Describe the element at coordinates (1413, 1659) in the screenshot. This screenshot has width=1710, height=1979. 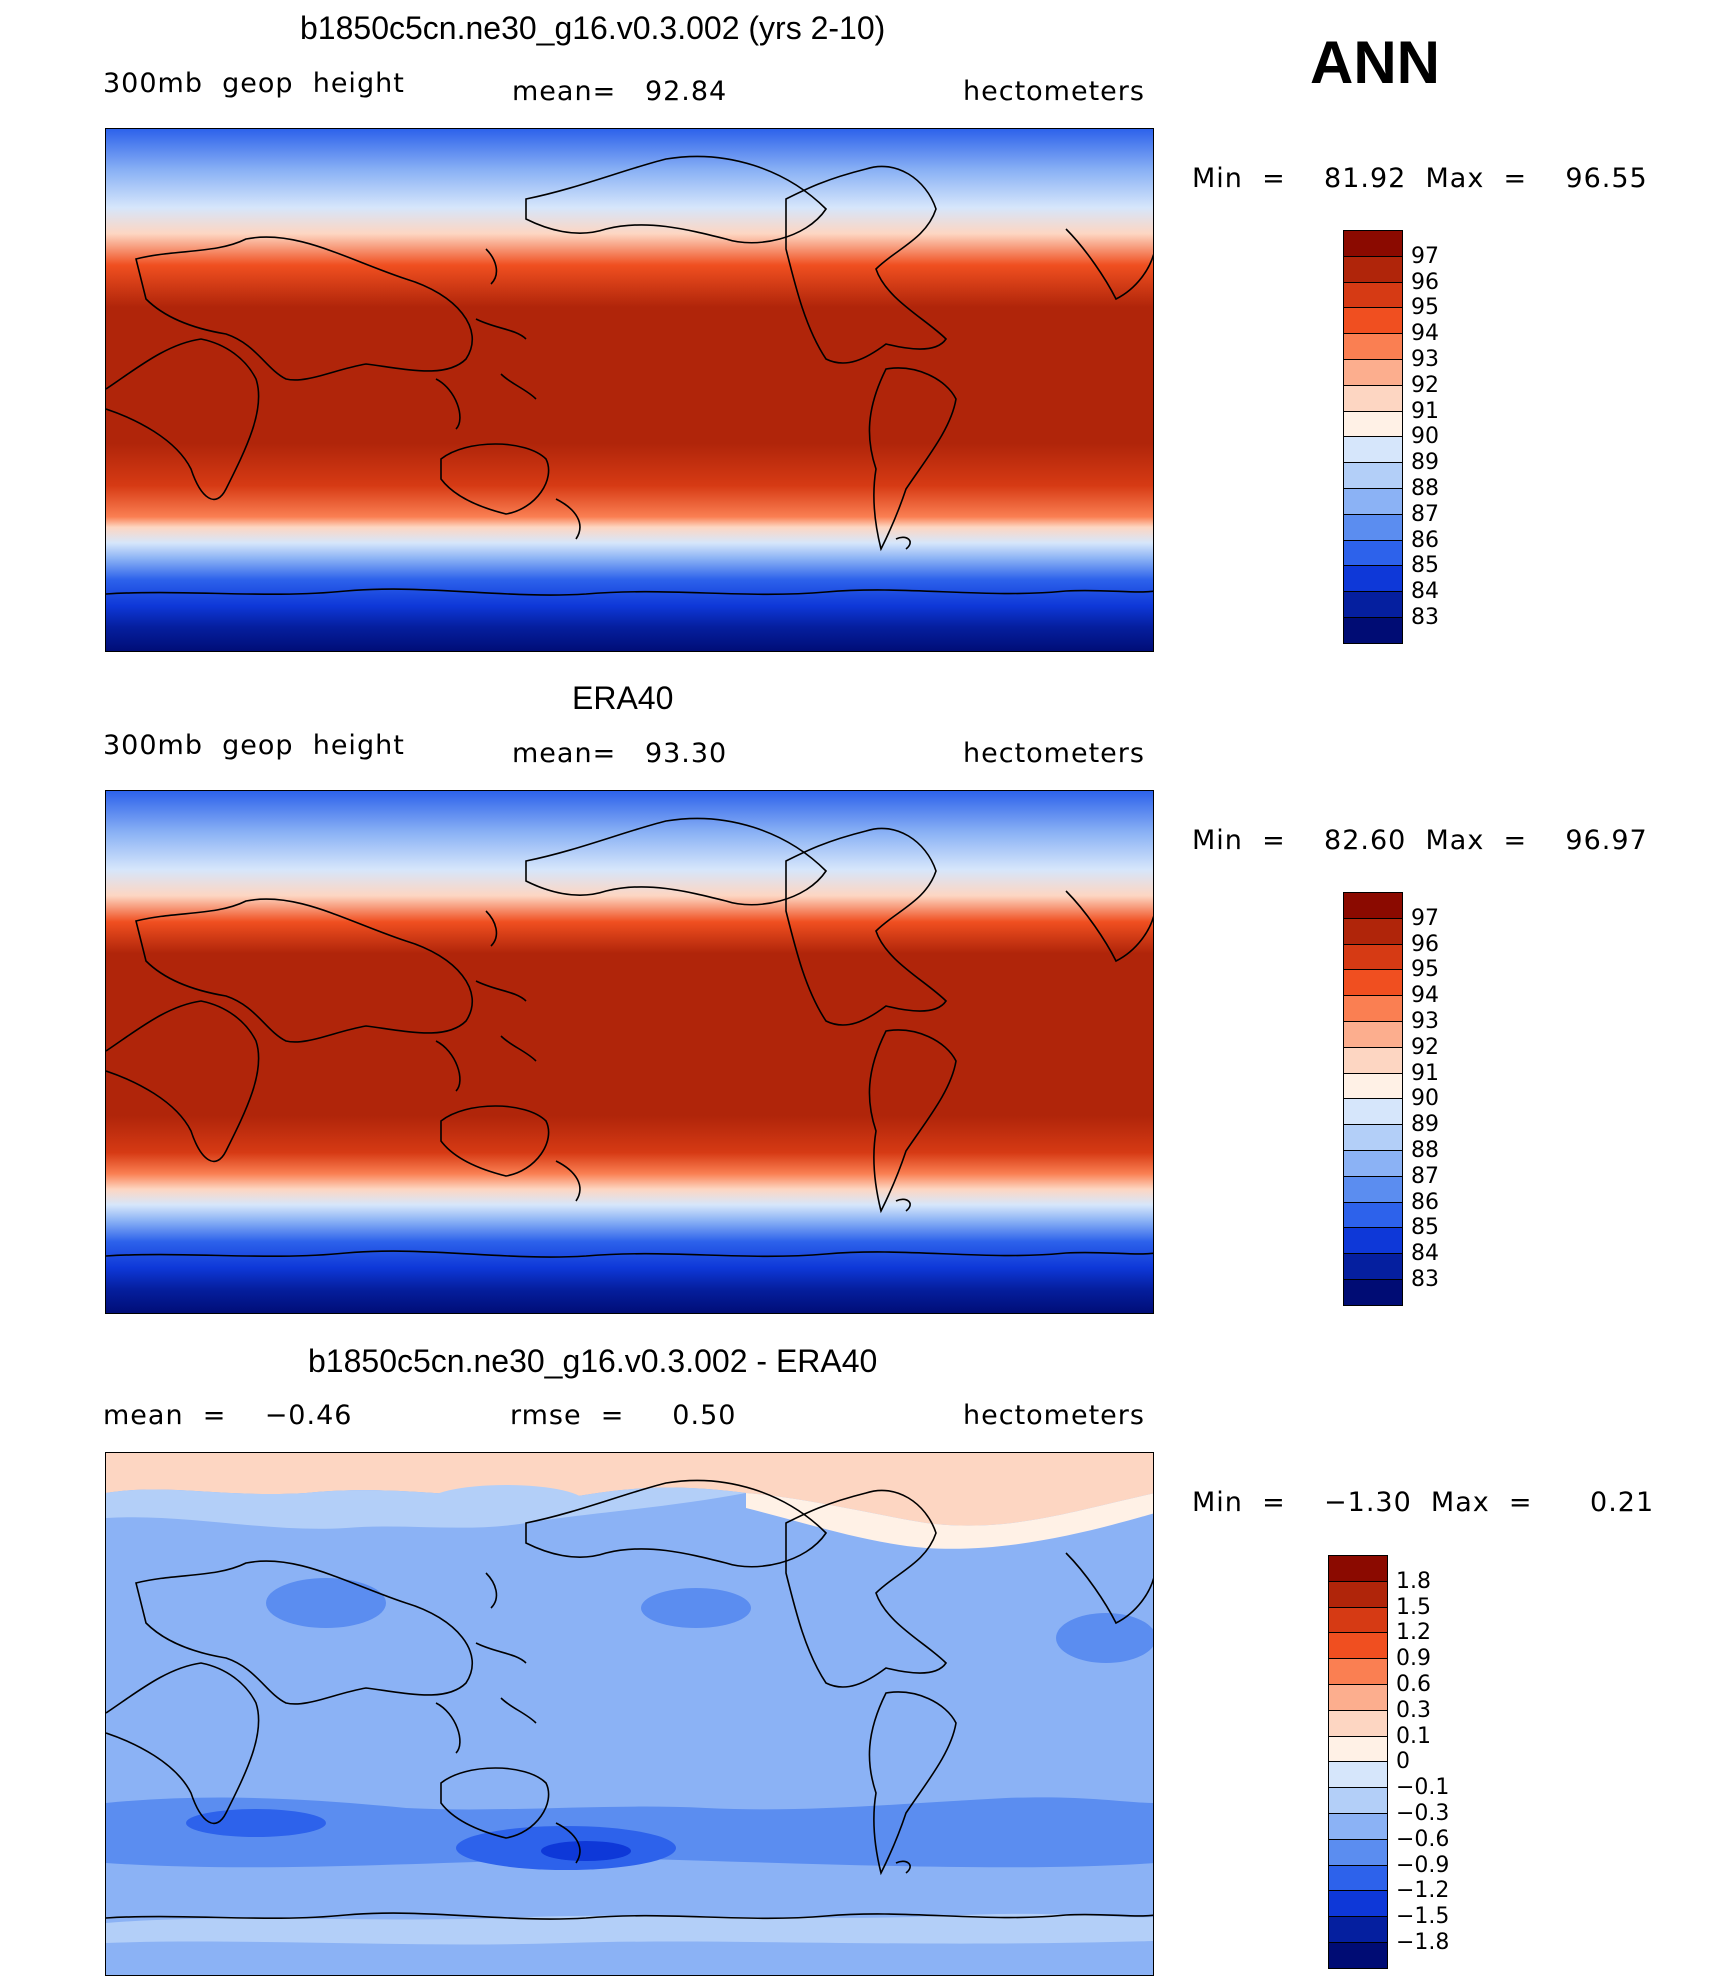
I see `colorbar-label: 0.9` at that location.